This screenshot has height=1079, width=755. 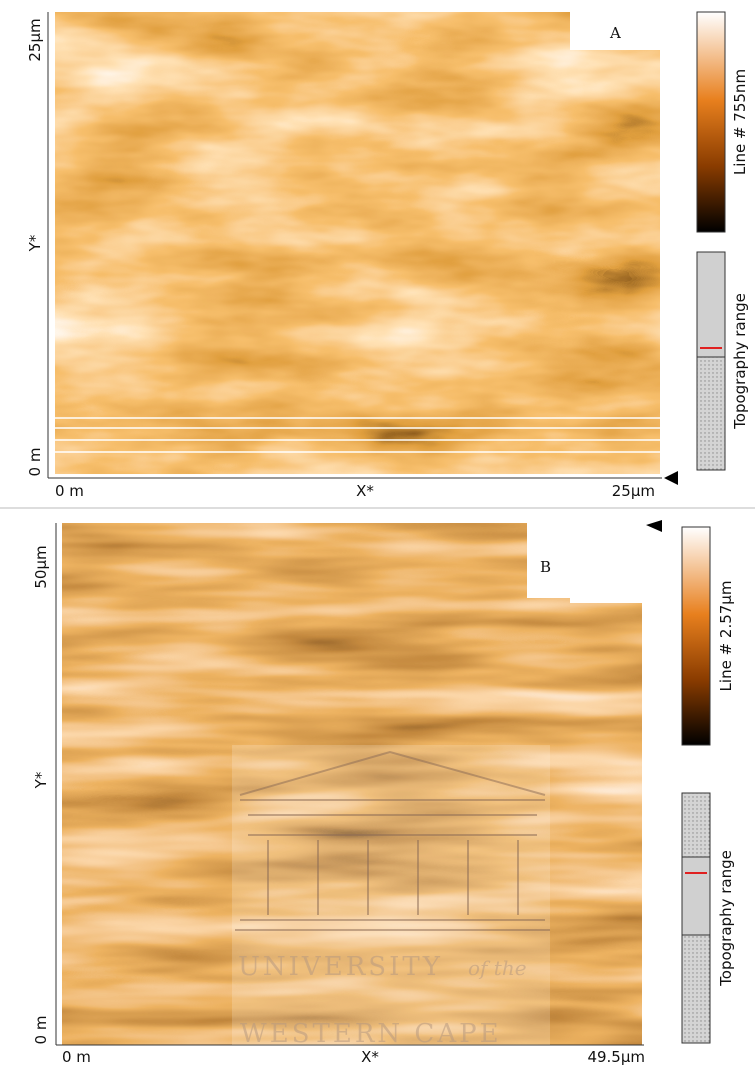 What do you see at coordinates (726, 636) in the screenshot?
I see `color-bar-label: Line # 2.57µm` at bounding box center [726, 636].